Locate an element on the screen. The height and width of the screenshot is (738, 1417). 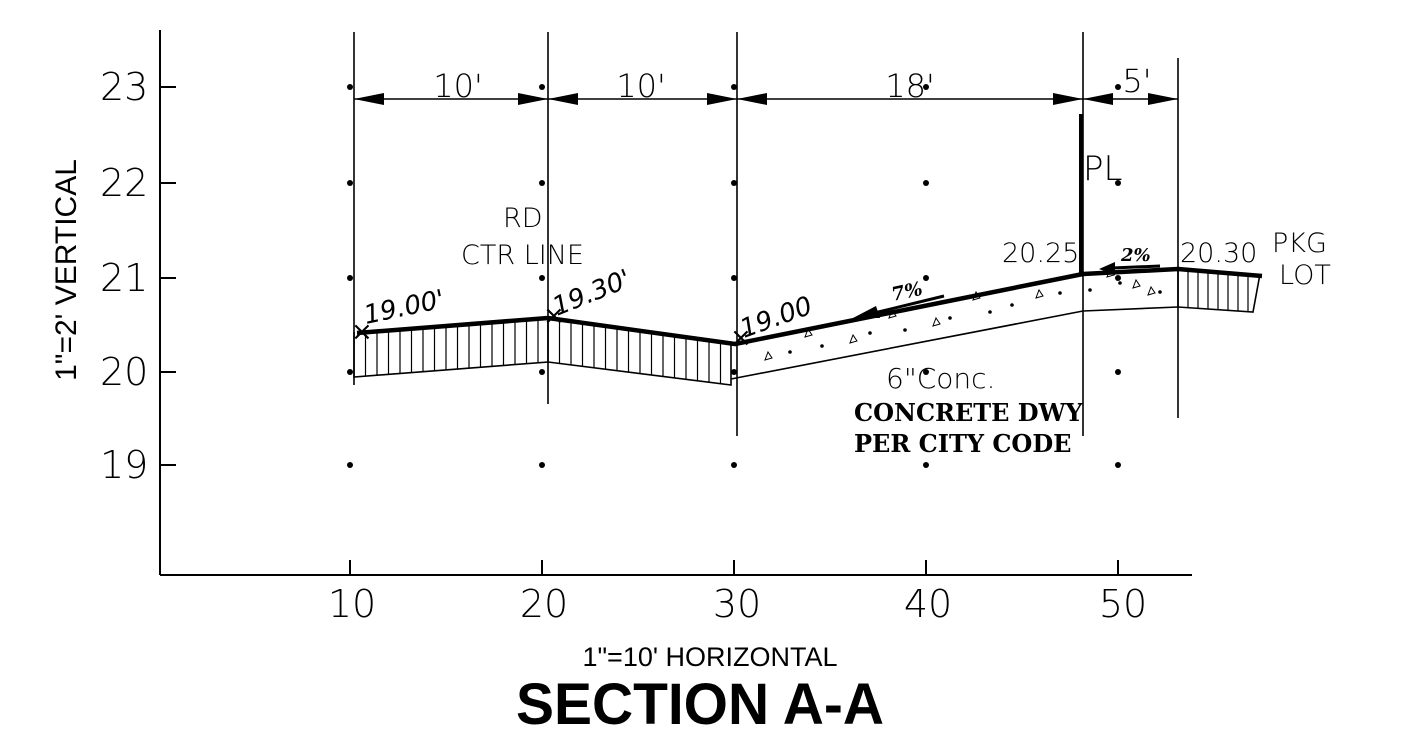
finished-grade-line is located at coordinates (809, 306).